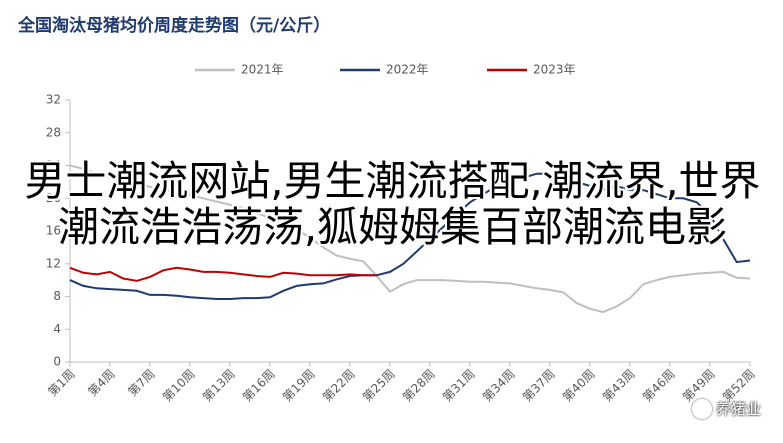 This screenshot has height=443, width=783. Describe the element at coordinates (57, 362) in the screenshot. I see `y-tick-label: 0` at that location.